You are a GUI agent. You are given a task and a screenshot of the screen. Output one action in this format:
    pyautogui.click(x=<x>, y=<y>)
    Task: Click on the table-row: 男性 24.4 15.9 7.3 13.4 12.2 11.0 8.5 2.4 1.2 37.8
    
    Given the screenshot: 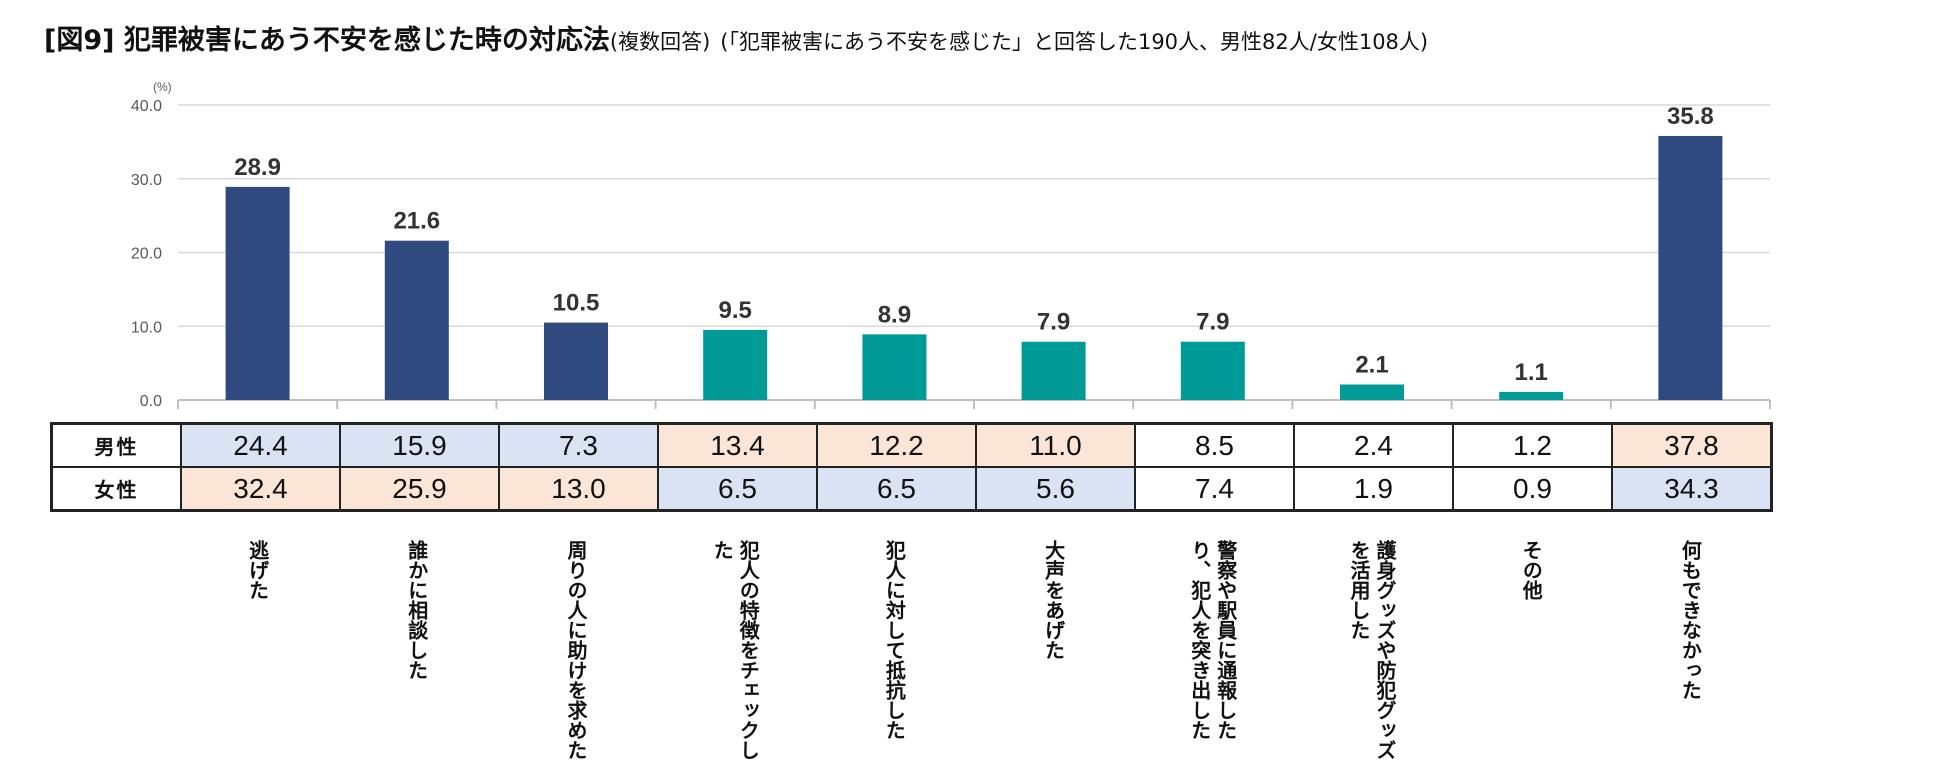 What is the action you would take?
    pyautogui.click(x=911, y=445)
    